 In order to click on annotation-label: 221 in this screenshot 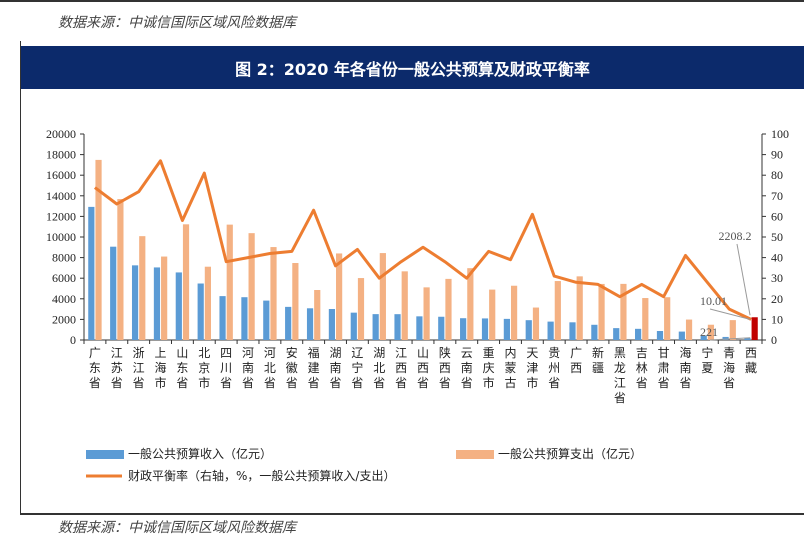, I will do `click(709, 332)`.